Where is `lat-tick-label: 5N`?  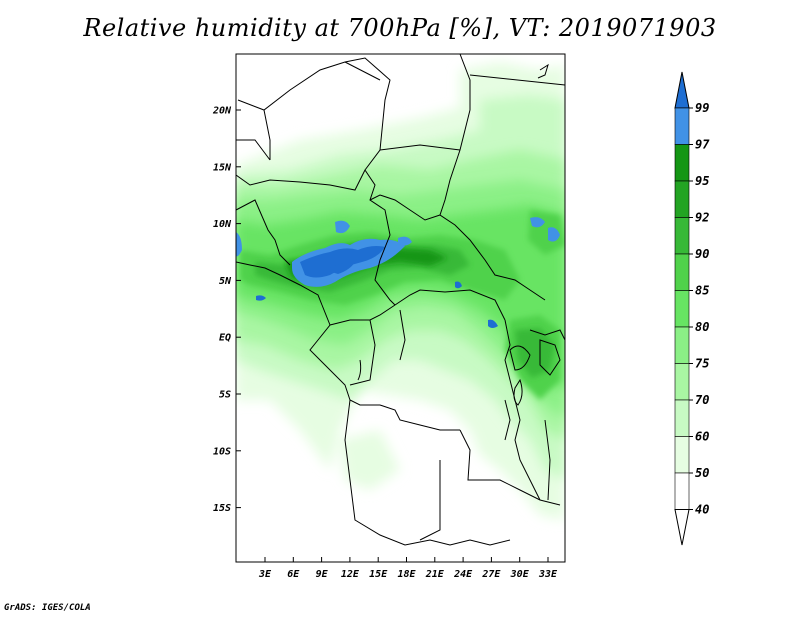
lat-tick-label: 5N is located at coordinates (225, 281).